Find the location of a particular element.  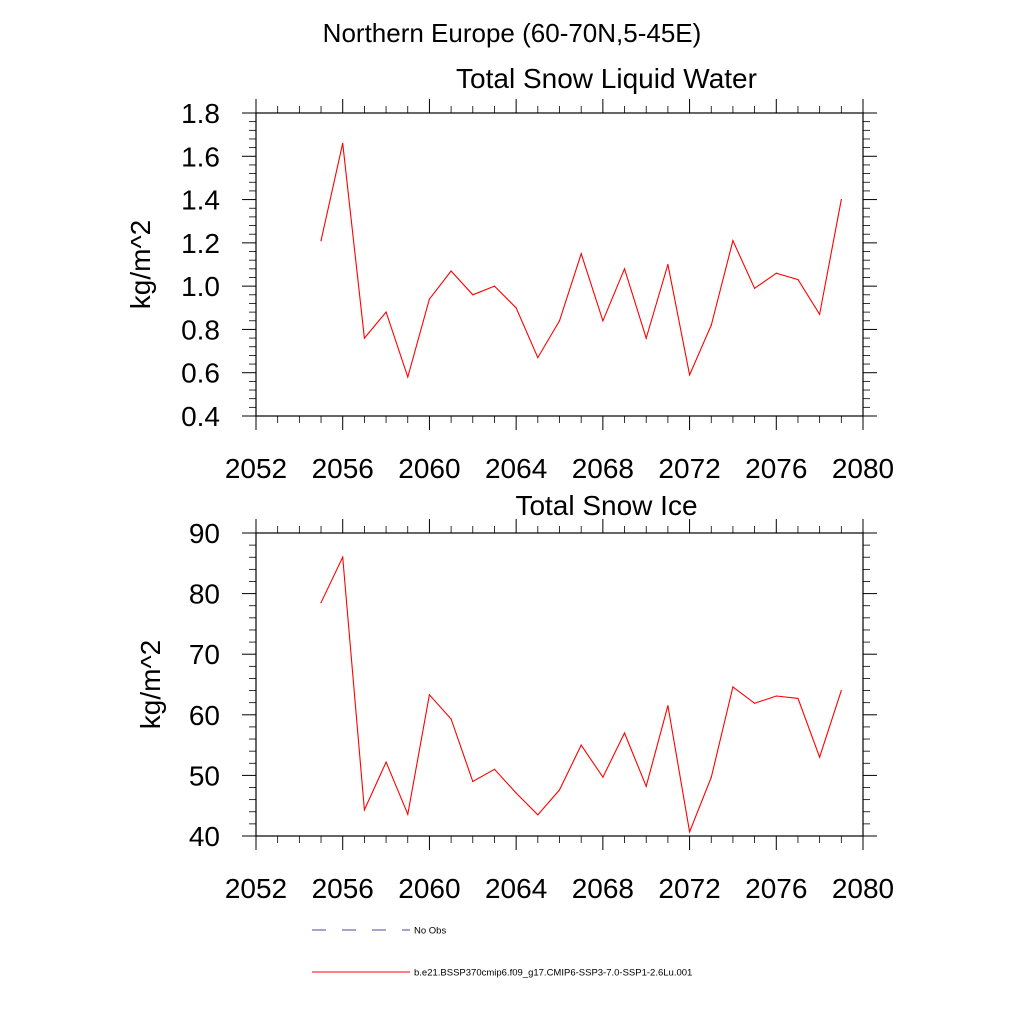

legend-label-1: No Obs is located at coordinates (430, 931).